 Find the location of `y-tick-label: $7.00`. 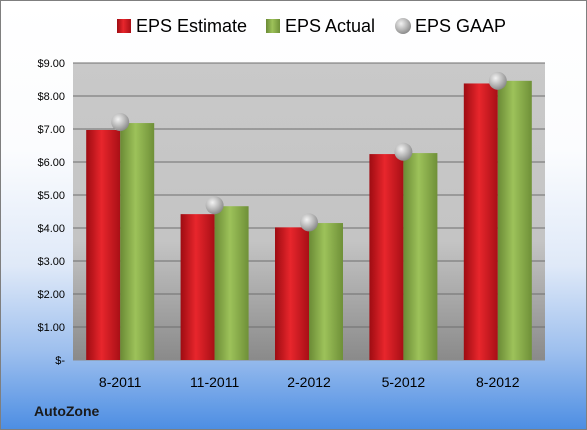

y-tick-label: $7.00 is located at coordinates (51, 130).